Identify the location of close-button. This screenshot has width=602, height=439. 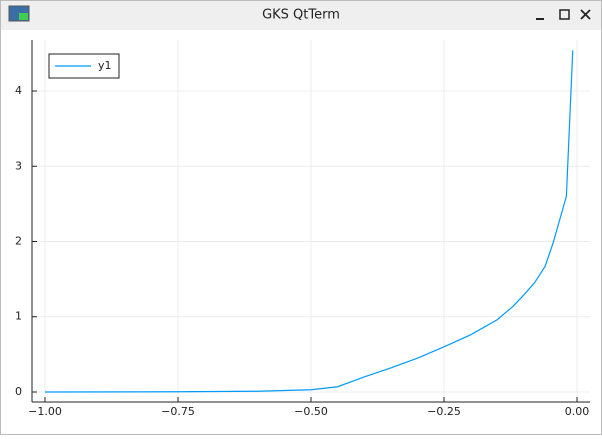
(585, 14).